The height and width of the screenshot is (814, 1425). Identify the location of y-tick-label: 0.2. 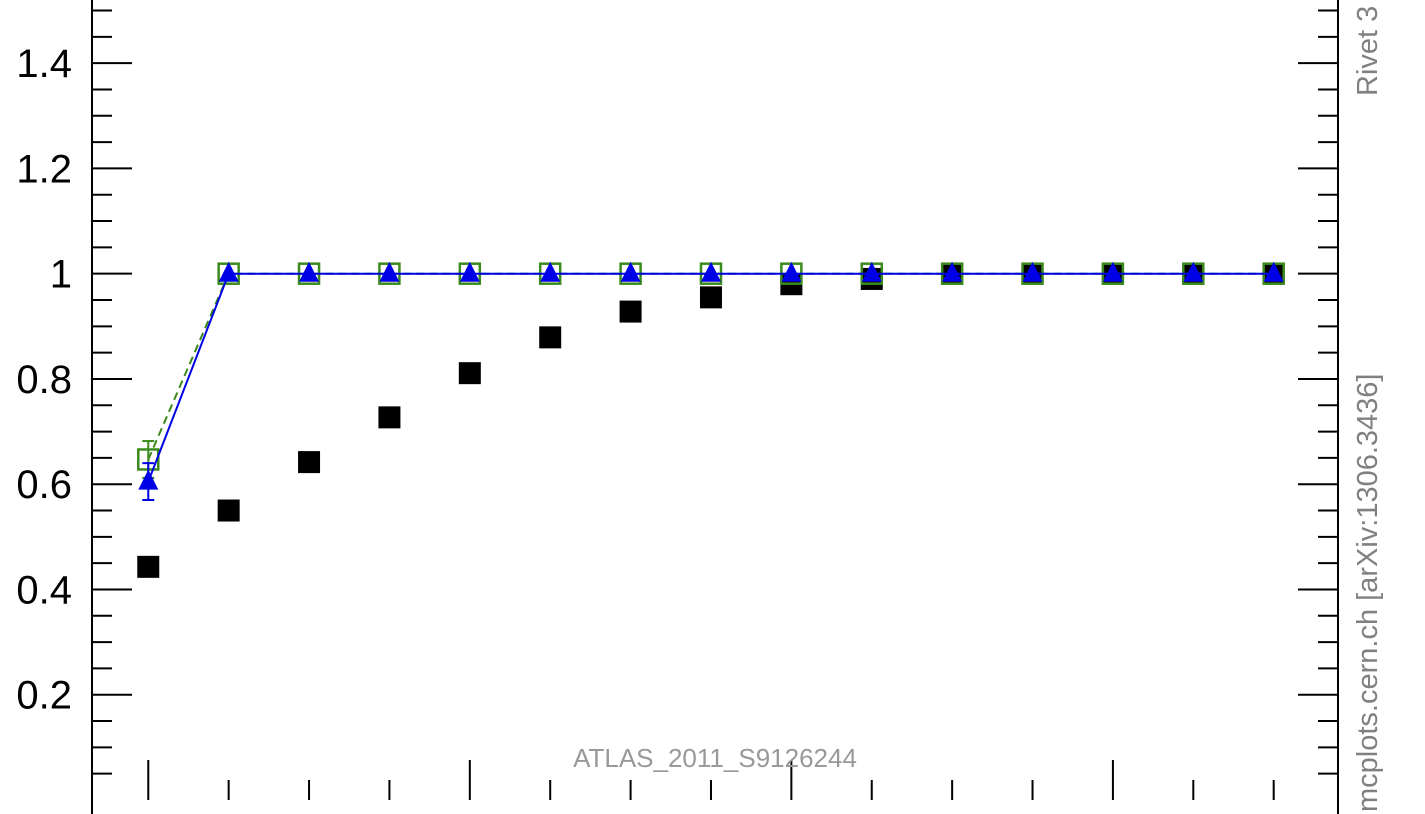
(44, 696).